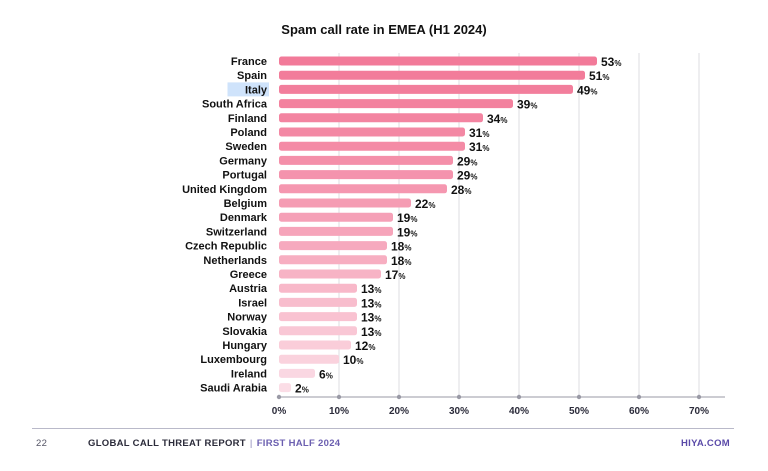 This screenshot has width=768, height=471. I want to click on category-label: Netherlands, so click(235, 261).